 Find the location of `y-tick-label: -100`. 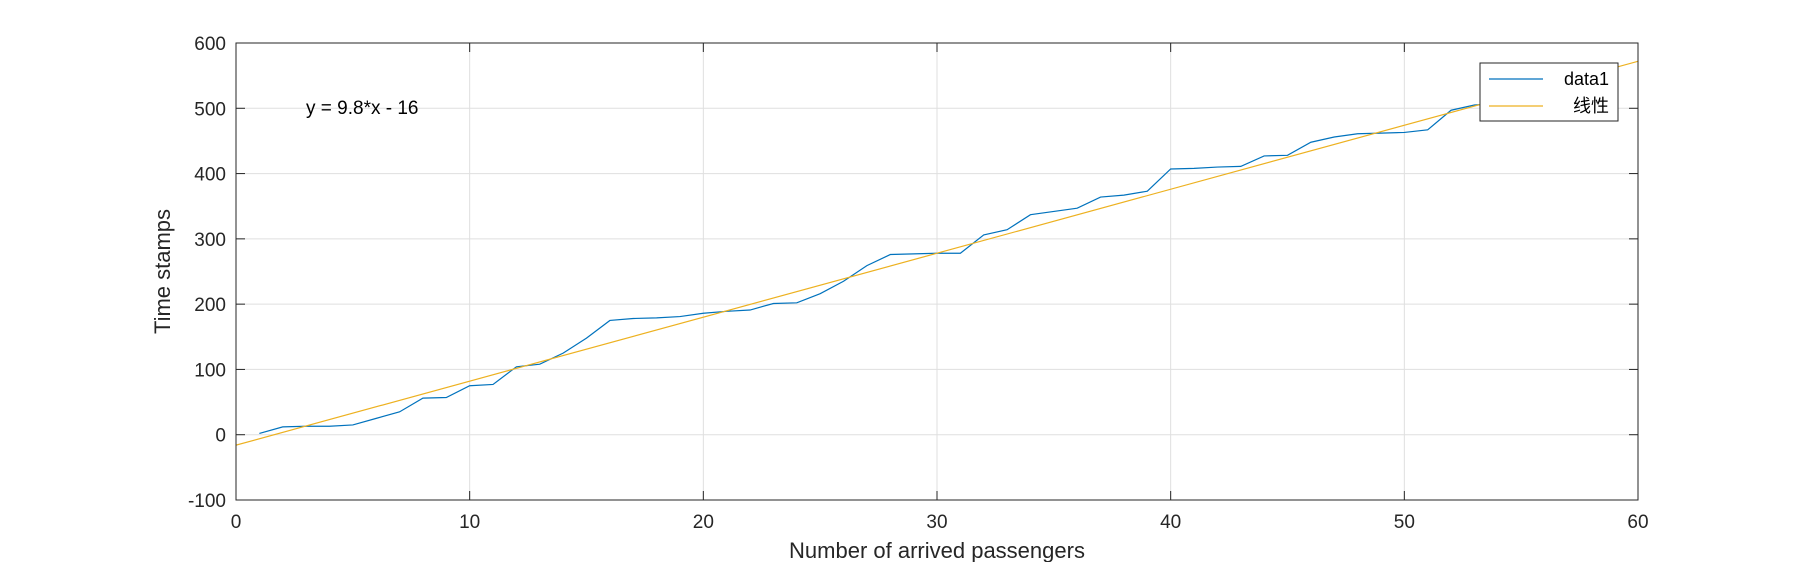

y-tick-label: -100 is located at coordinates (207, 501).